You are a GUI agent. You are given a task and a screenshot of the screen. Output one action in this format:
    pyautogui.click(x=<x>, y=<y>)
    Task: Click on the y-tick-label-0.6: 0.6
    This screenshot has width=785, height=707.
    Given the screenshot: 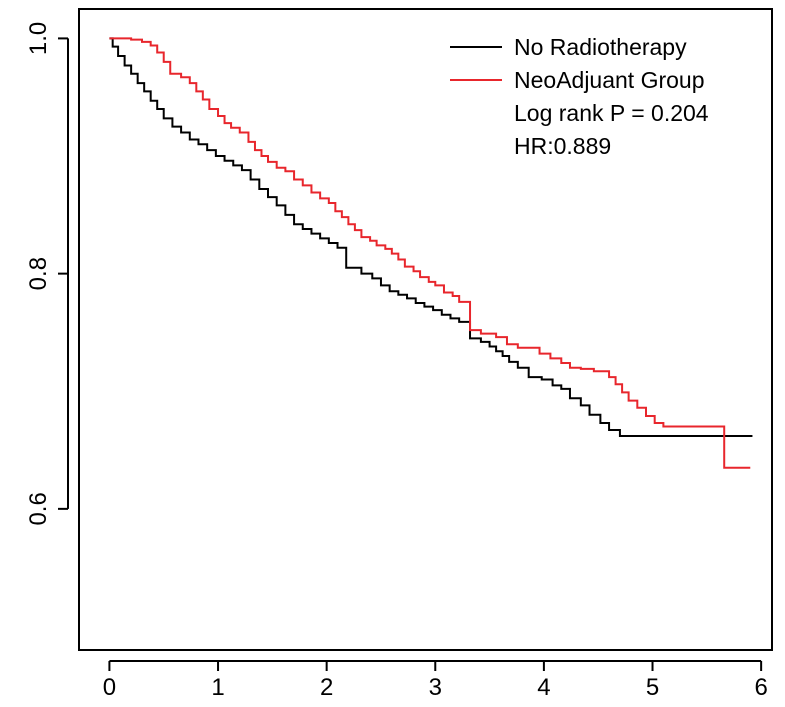 What is the action you would take?
    pyautogui.click(x=38, y=508)
    